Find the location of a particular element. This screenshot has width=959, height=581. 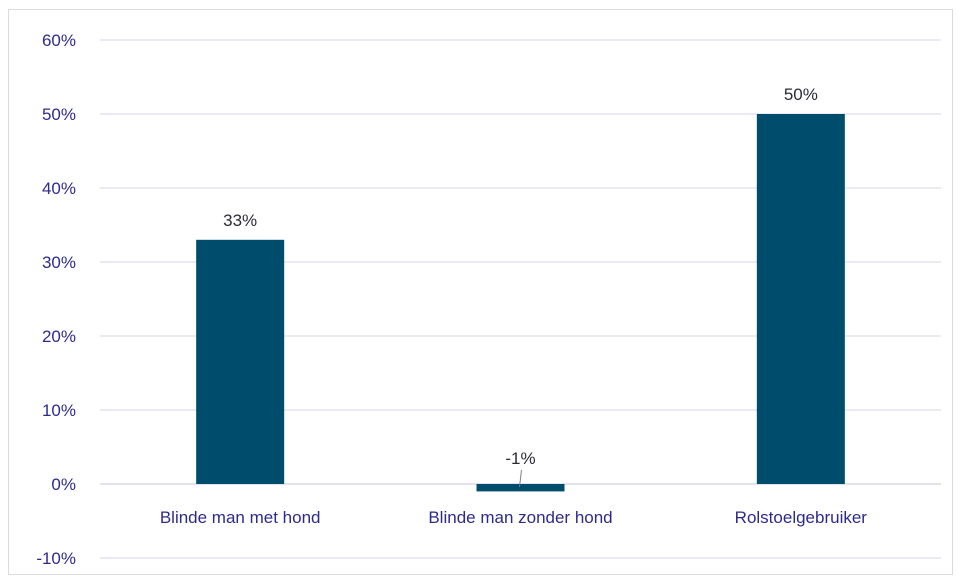

y-tick-label: 50% is located at coordinates (59, 114).